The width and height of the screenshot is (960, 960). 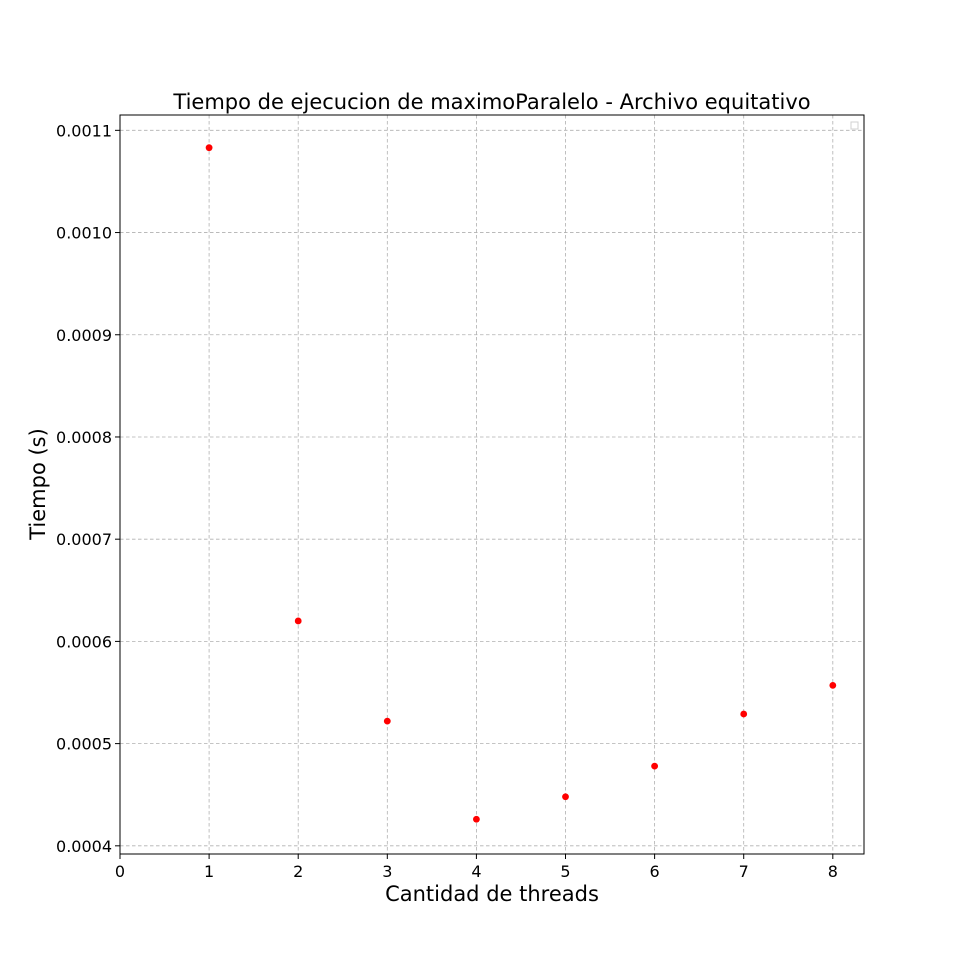 What do you see at coordinates (655, 871) in the screenshot?
I see `x-tick-label: 6` at bounding box center [655, 871].